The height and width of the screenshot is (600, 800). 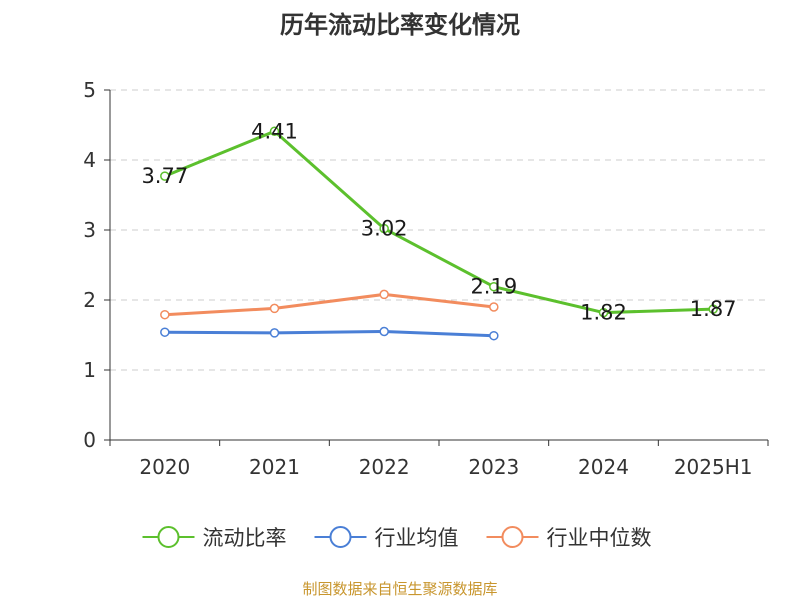 I want to click on data-label: 4.41, so click(x=274, y=131).